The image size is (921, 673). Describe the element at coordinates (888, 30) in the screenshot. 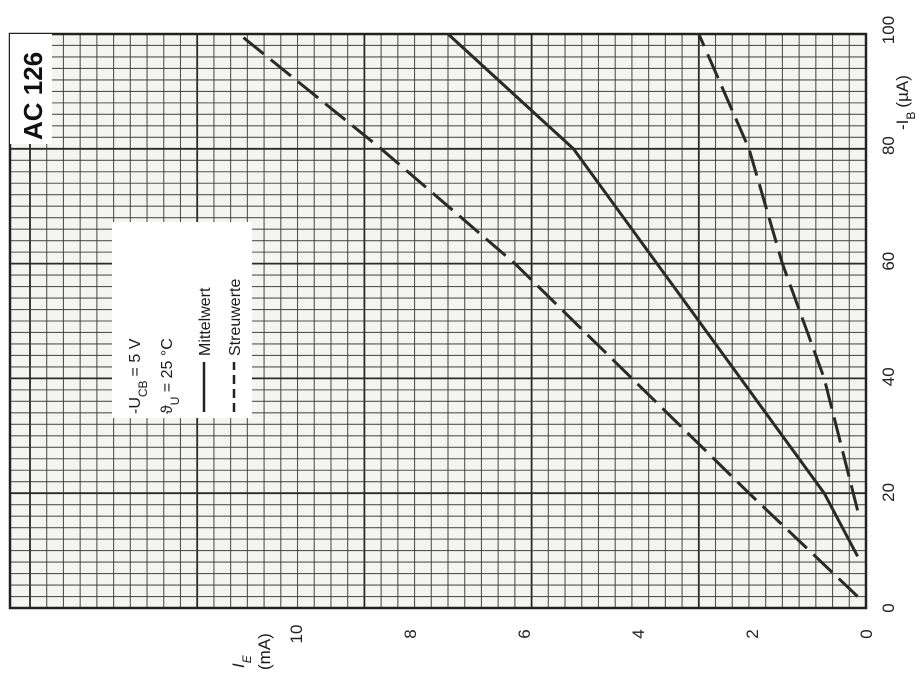

I see `y-tick-label: 100` at that location.